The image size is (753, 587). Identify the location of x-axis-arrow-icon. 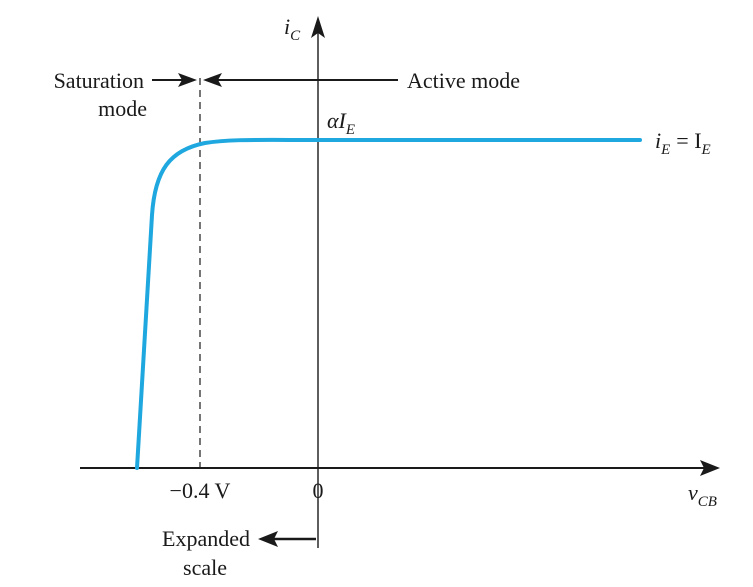
(710, 468).